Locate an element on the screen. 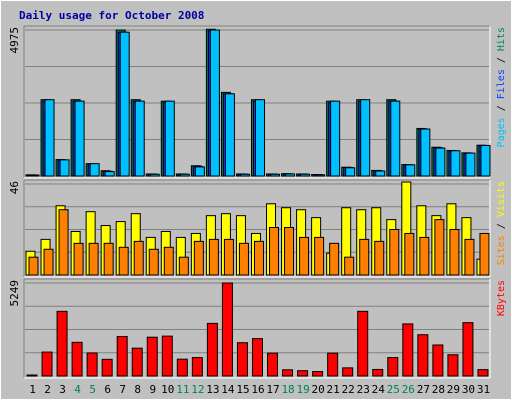  x-tick-label-day-26: 26 is located at coordinates (408, 389).